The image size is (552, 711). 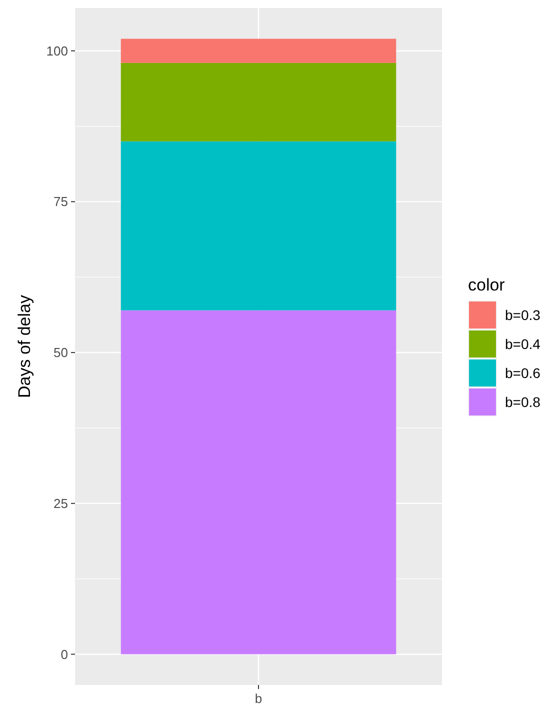 What do you see at coordinates (523, 372) in the screenshot?
I see `legend-label: b=0.6` at bounding box center [523, 372].